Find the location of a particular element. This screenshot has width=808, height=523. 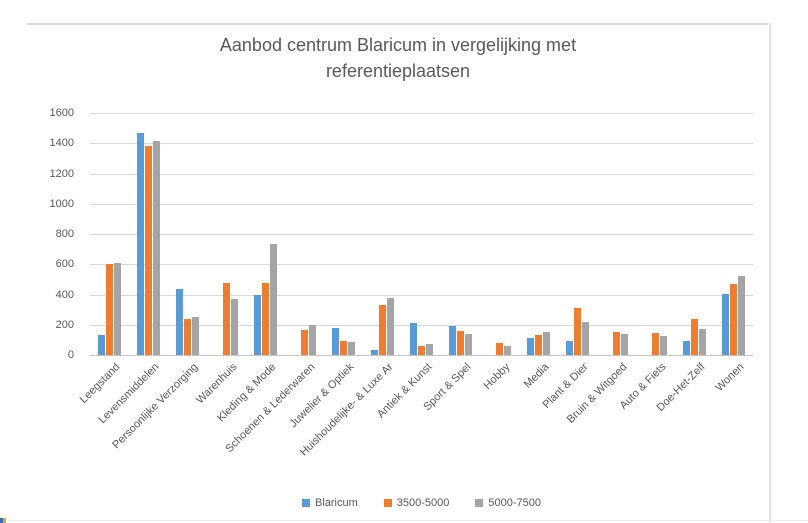

x-axis-category-label: Plant & Dier is located at coordinates (564, 386).